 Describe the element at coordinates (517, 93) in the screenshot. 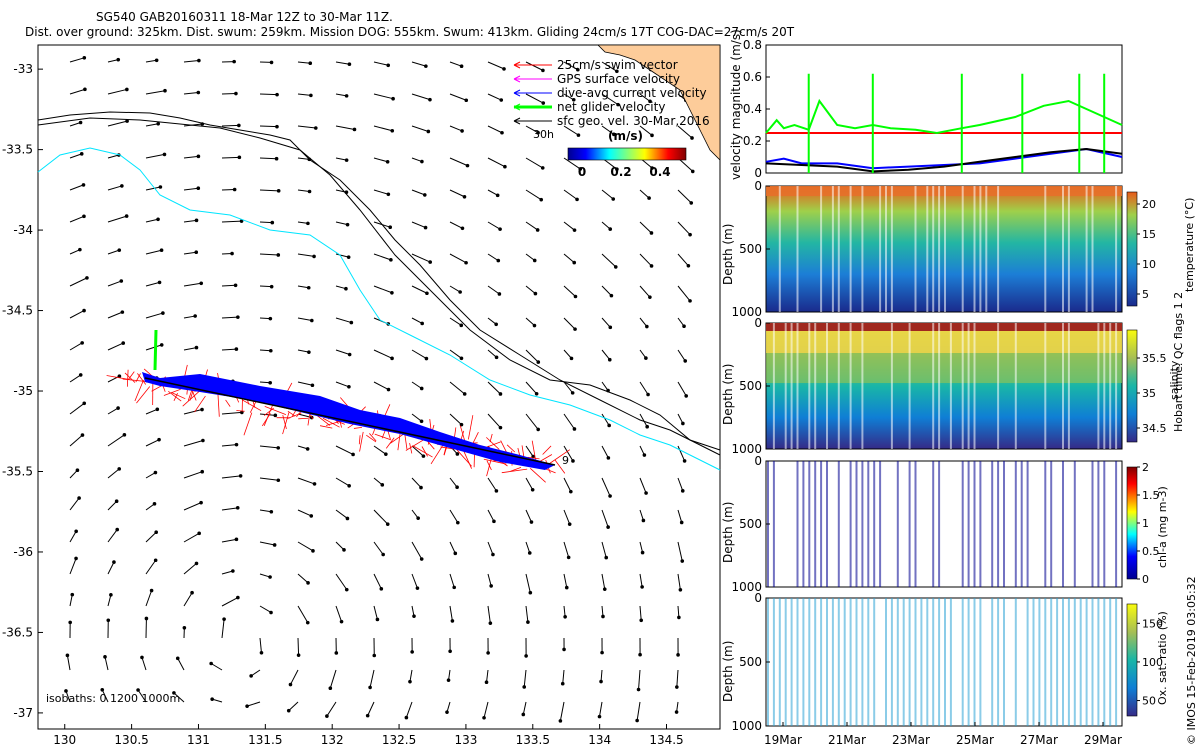

I see `legend-arrowhead` at that location.